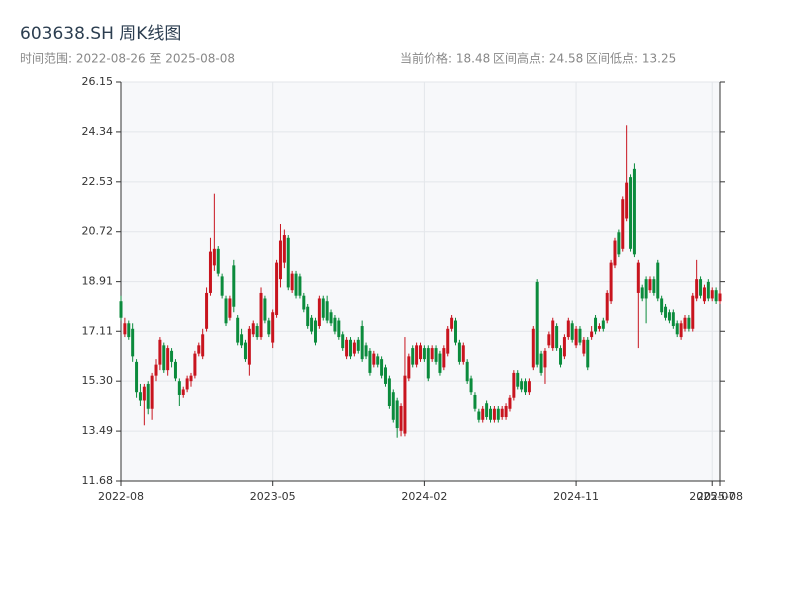  Describe the element at coordinates (631, 59) in the screenshot. I see `stat: 区间低点: 13.25` at that location.